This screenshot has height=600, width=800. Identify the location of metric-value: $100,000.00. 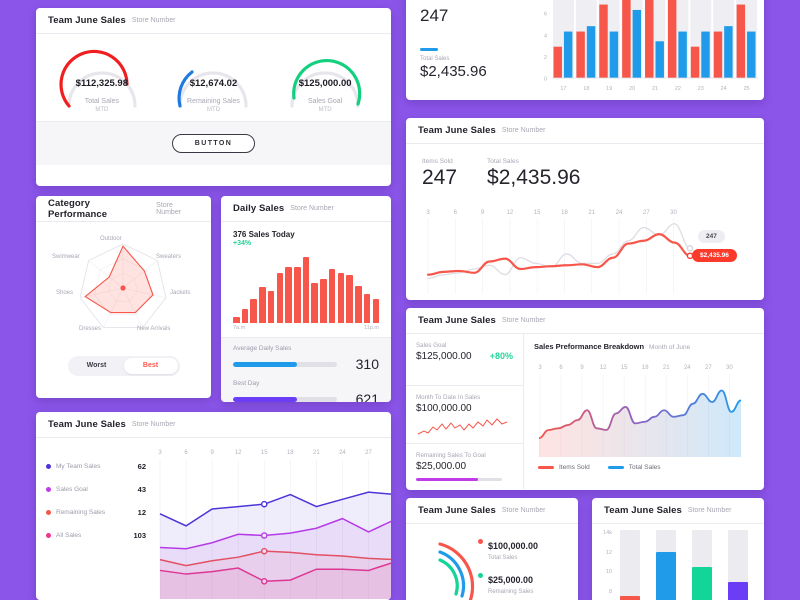
(444, 408).